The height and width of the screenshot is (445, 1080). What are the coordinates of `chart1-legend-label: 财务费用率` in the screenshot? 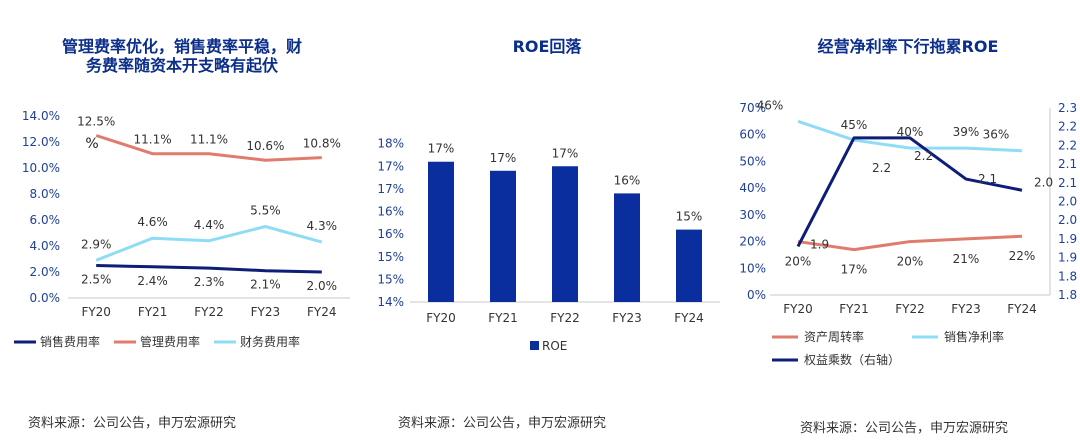 It's located at (270, 341).